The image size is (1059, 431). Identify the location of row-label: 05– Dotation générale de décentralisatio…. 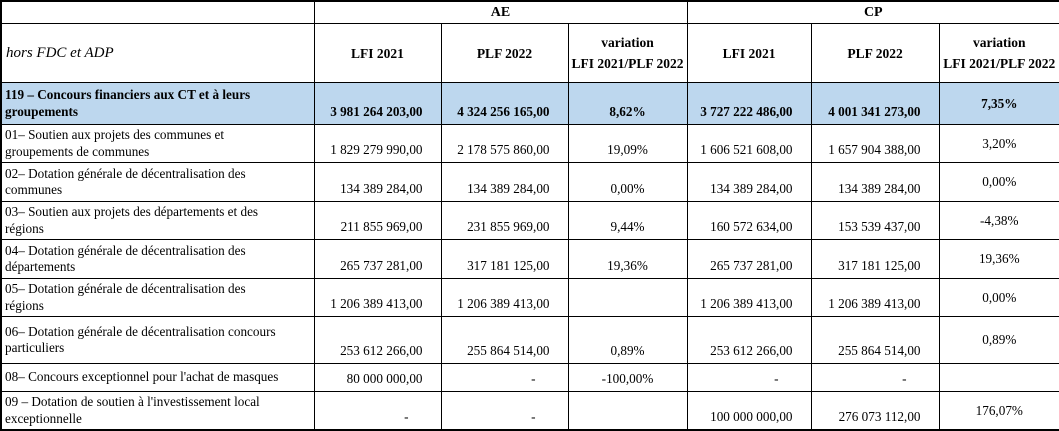
(157, 297).